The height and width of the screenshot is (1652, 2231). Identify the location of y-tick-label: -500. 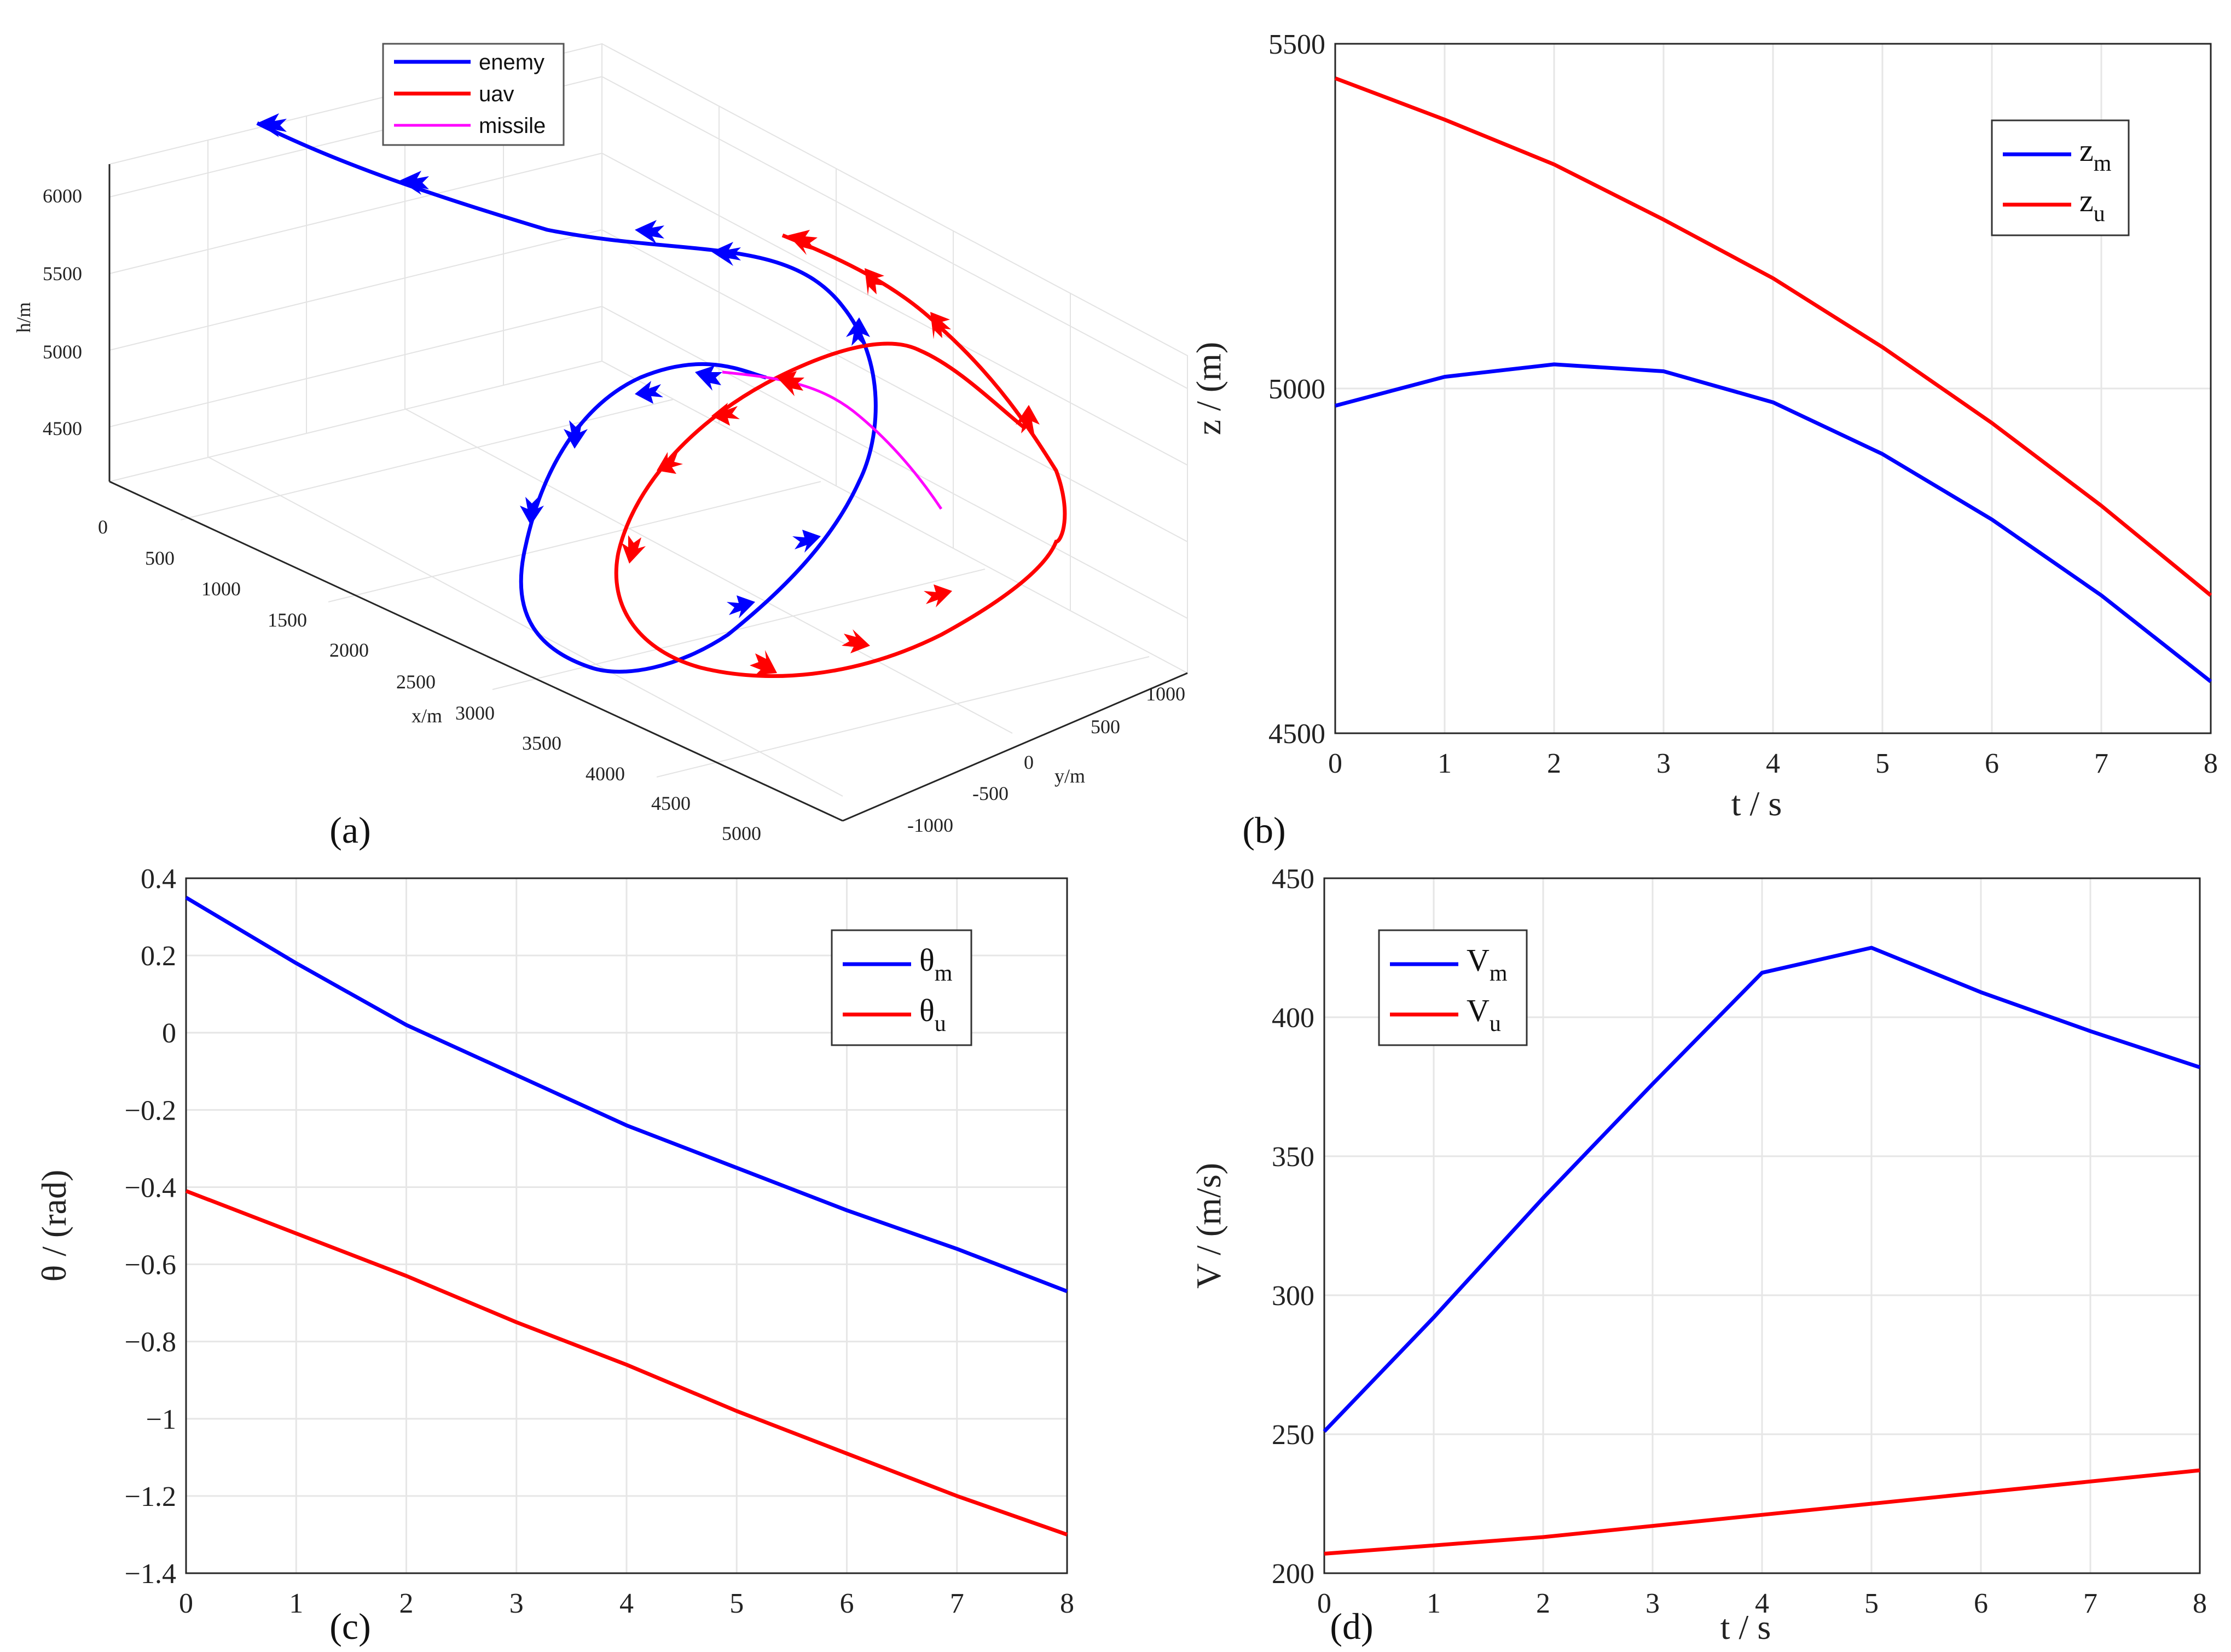
(990, 793).